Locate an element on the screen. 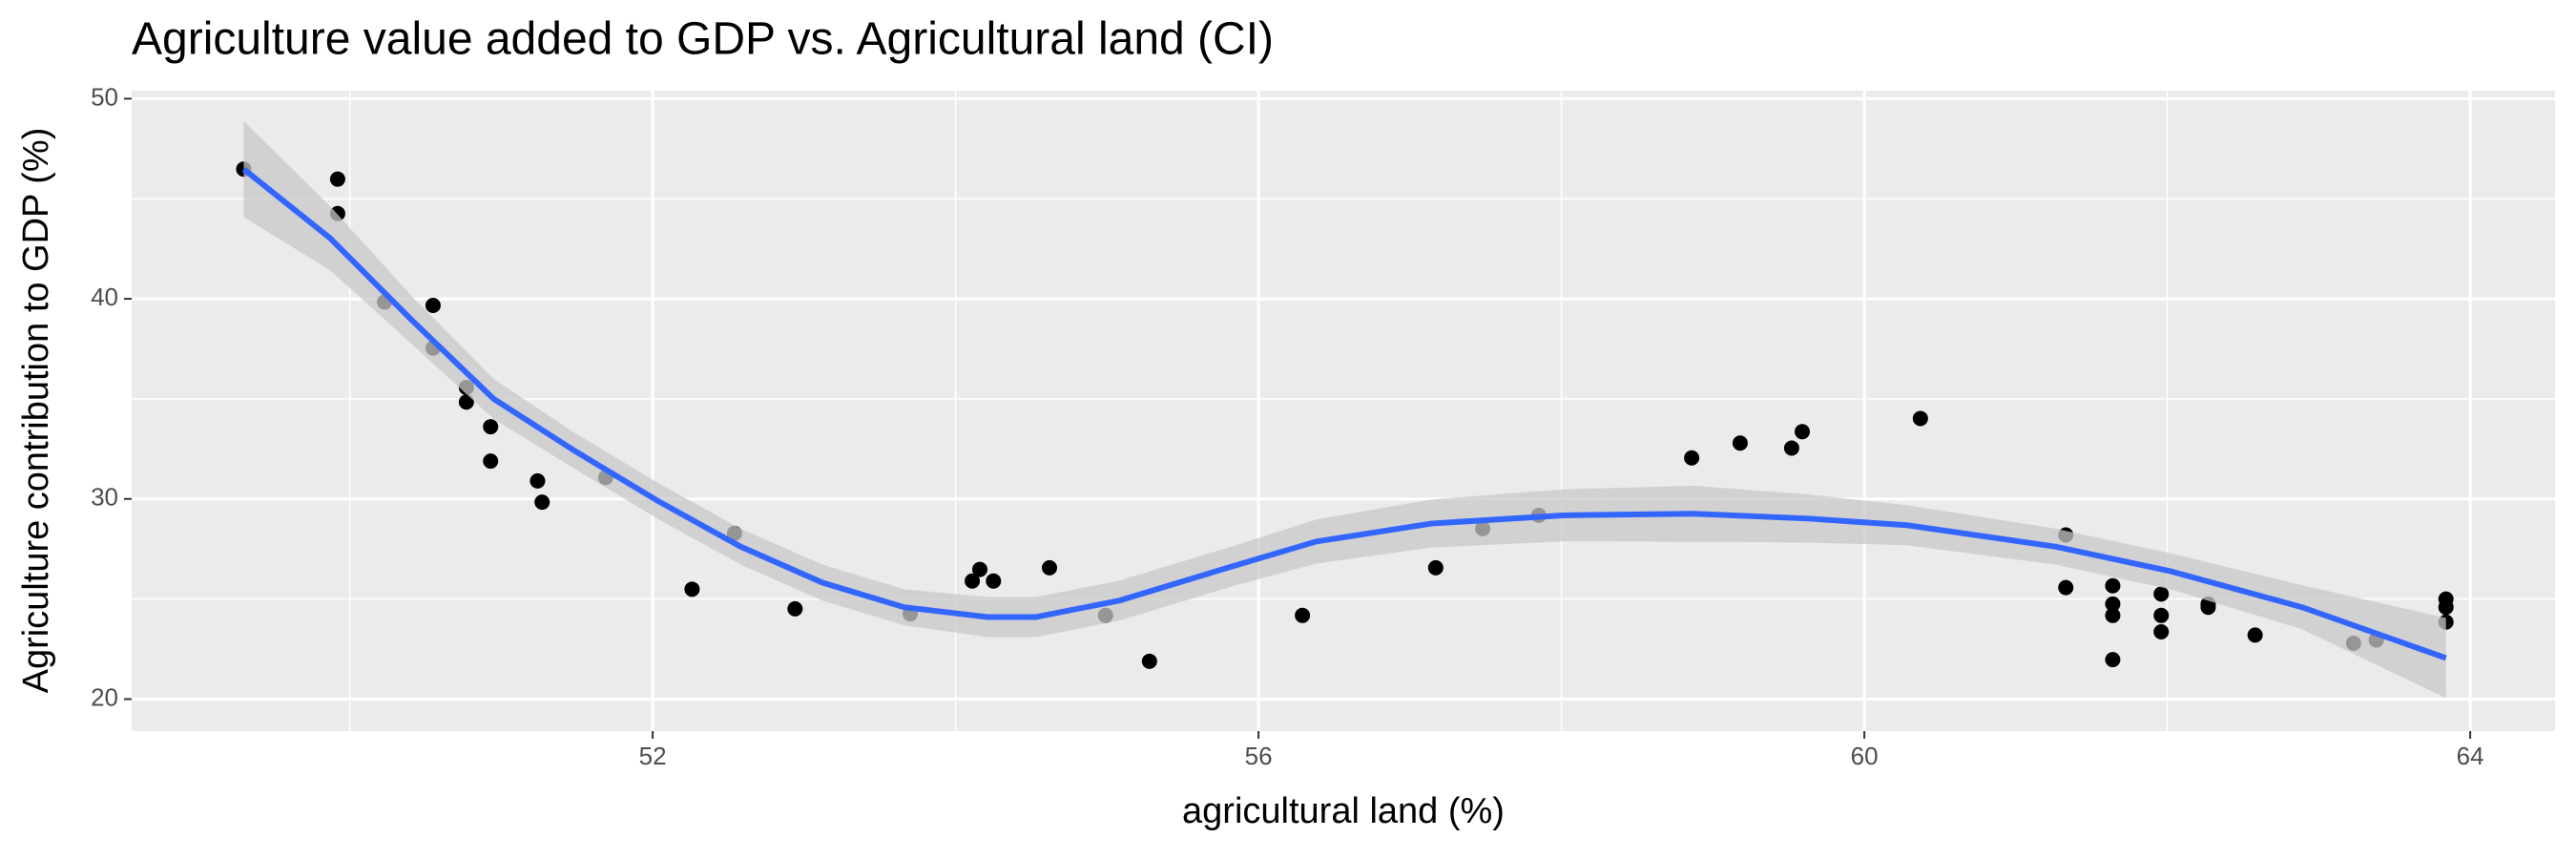 The width and height of the screenshot is (2576, 859). y-tick-label: 40 is located at coordinates (104, 297).